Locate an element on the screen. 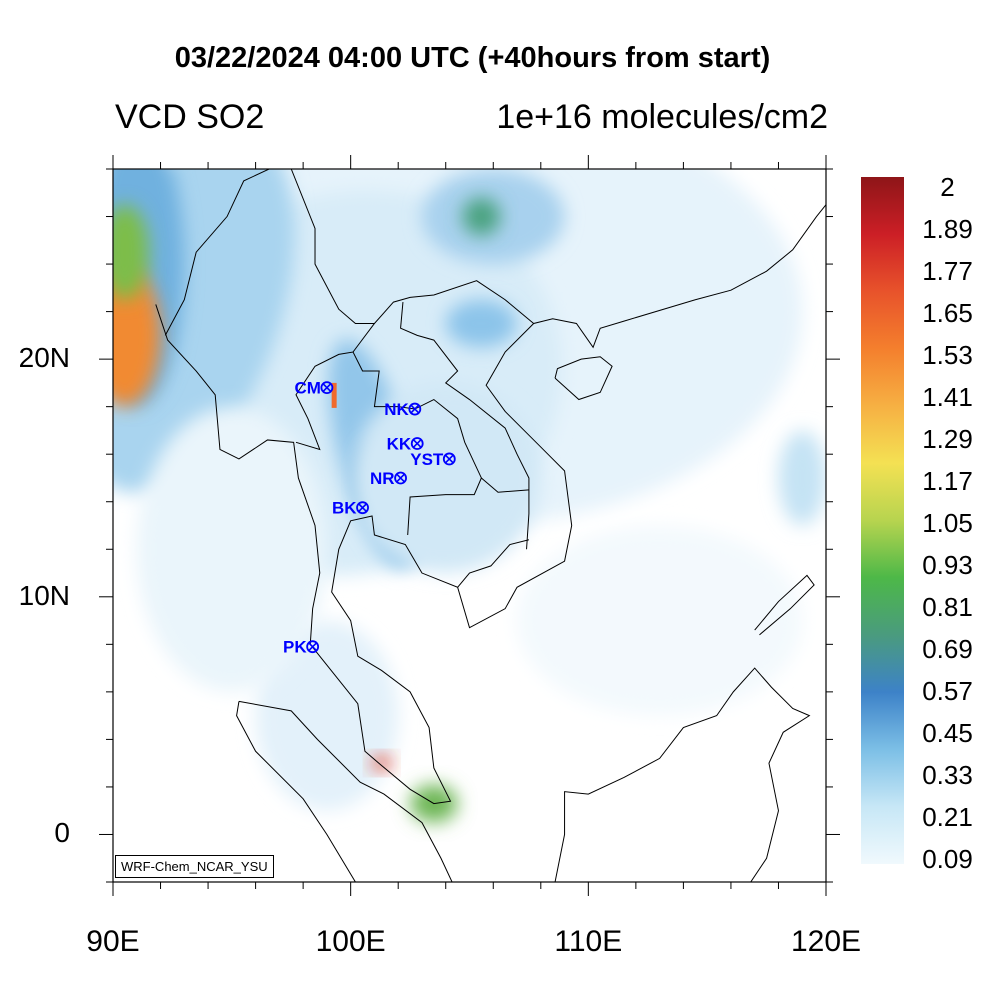  station-yst: YST is located at coordinates (433, 459).